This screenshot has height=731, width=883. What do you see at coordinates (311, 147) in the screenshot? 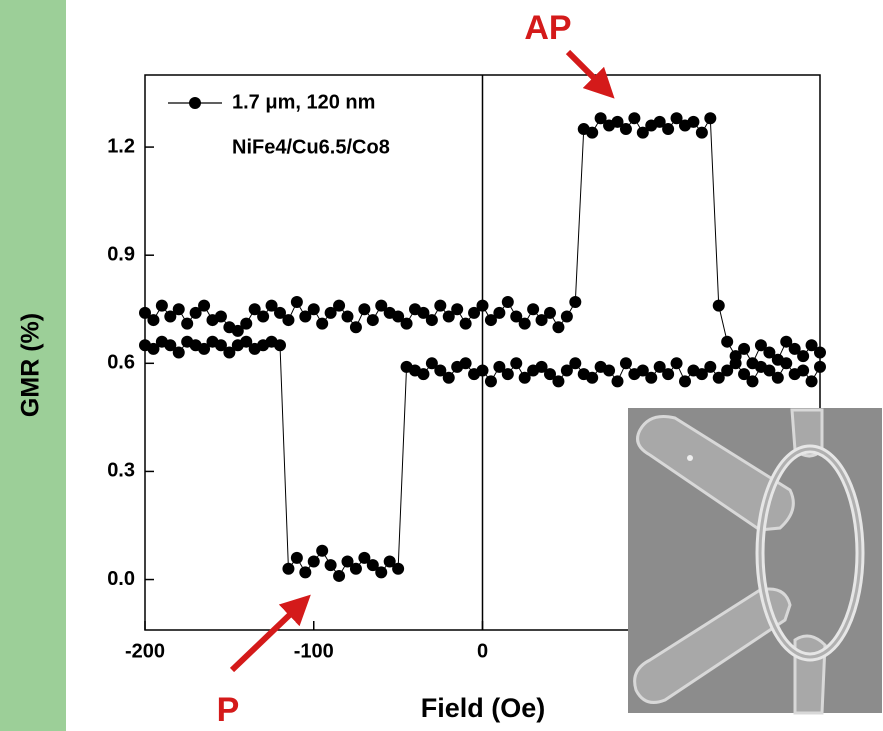
I see `legend-note: NiFe4/Cu6.5/Co8` at bounding box center [311, 147].